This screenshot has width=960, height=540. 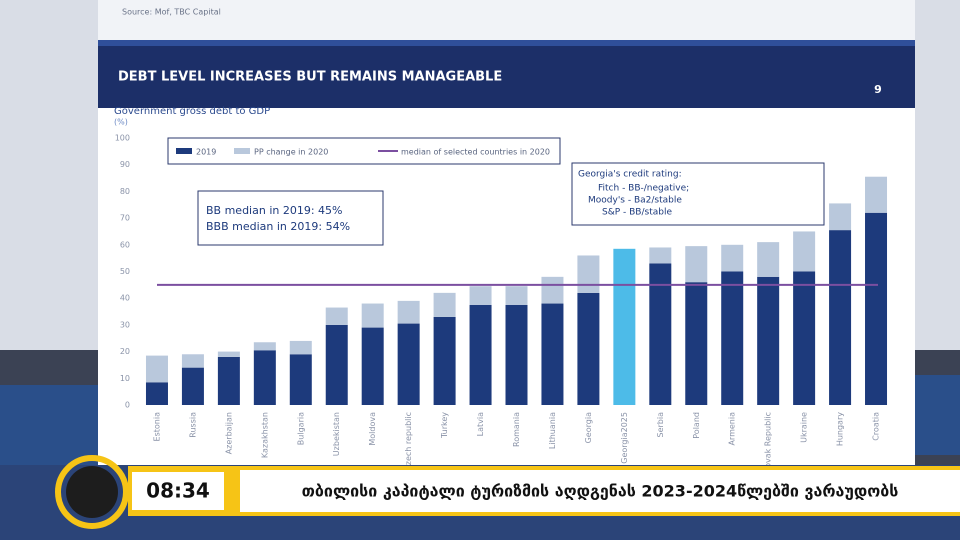 I want to click on legend-box, so click(x=364, y=151).